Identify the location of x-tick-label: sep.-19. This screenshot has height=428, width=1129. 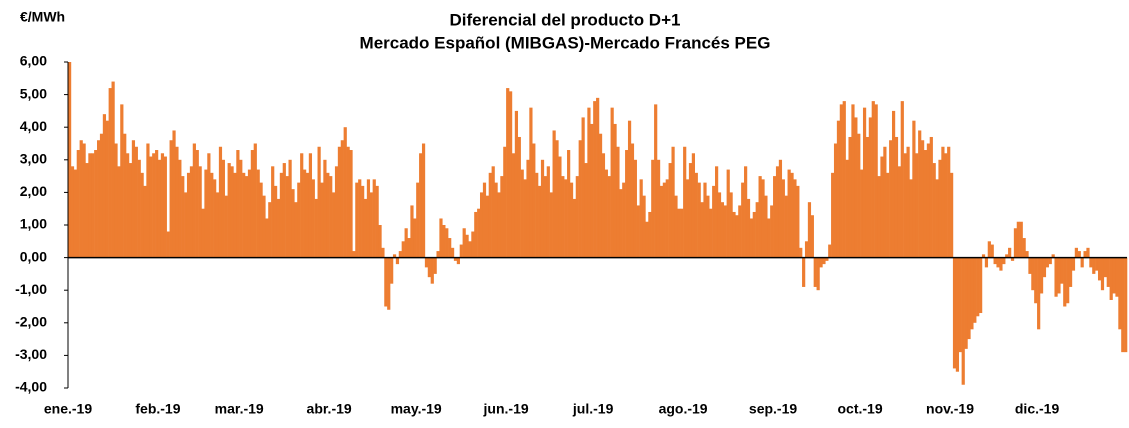
(773, 409).